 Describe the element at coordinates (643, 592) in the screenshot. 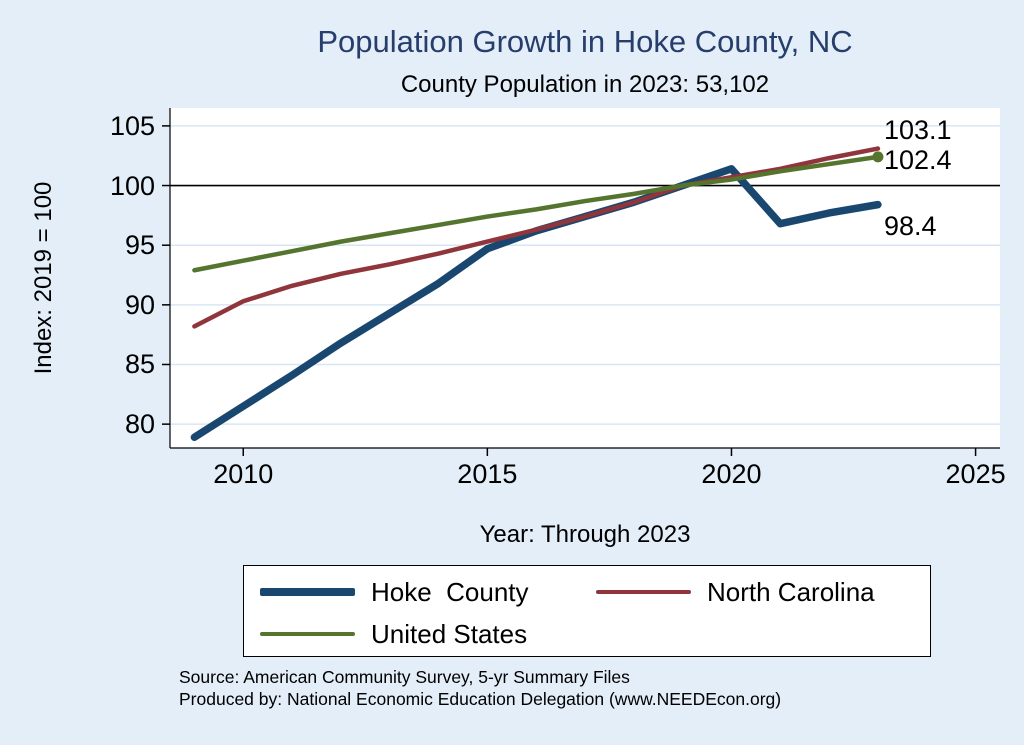

I see `legend-line-north-carolina` at that location.